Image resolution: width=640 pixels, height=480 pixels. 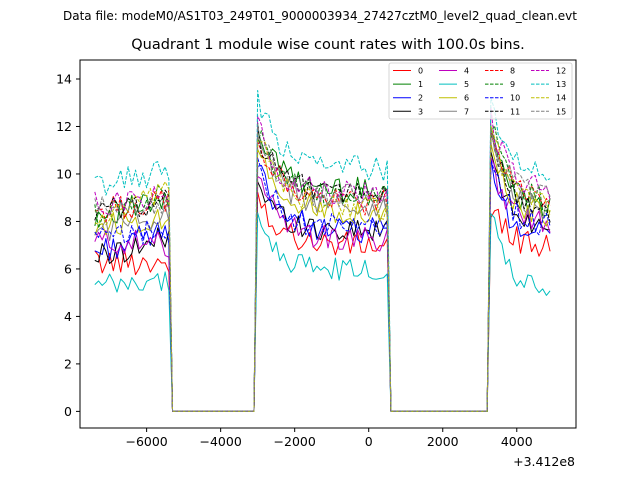 I want to click on x-tick-label: 2000, so click(x=443, y=441).